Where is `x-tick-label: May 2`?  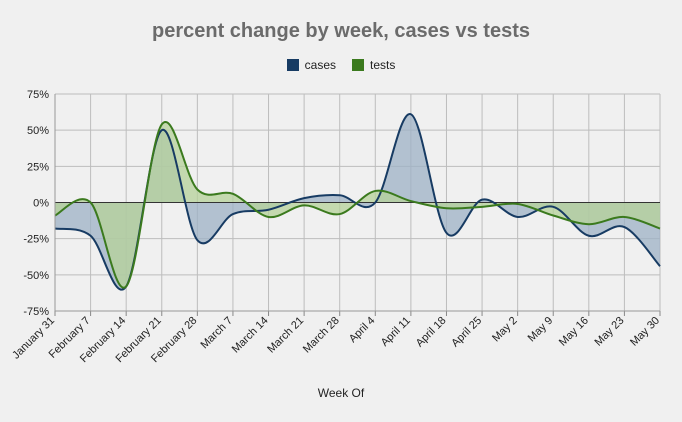
x-tick-label: May 2 is located at coordinates (505, 330).